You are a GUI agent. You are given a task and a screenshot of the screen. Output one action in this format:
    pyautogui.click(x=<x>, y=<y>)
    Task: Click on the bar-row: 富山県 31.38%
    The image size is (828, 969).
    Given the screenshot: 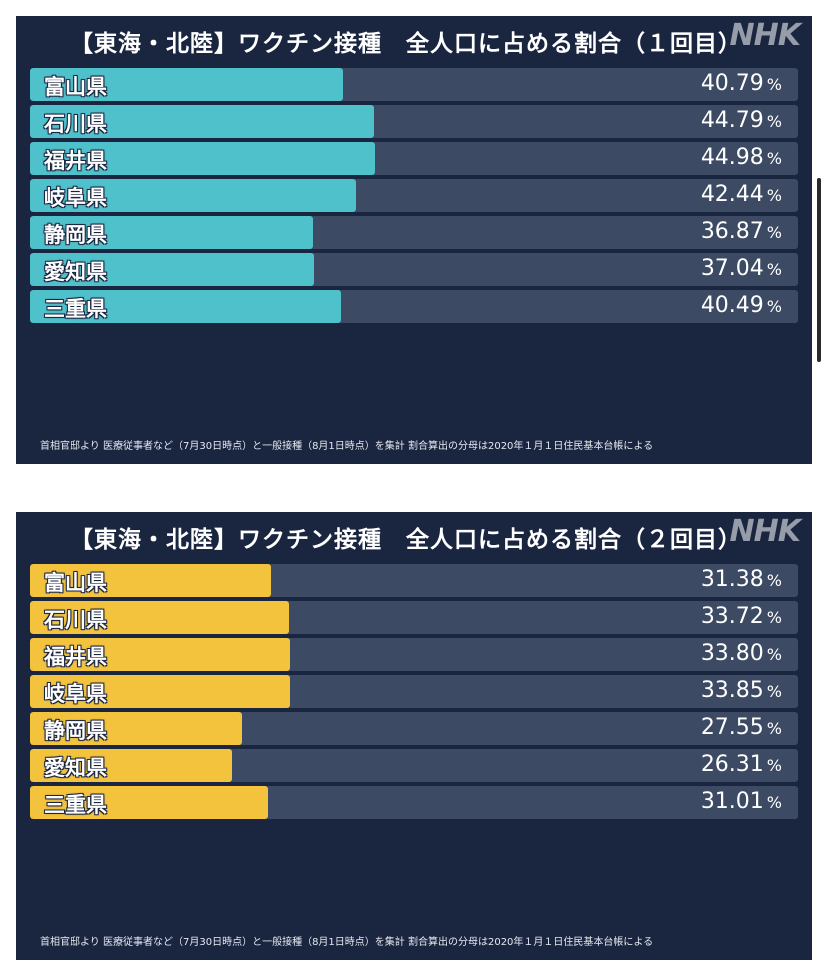 What is the action you would take?
    pyautogui.click(x=414, y=580)
    